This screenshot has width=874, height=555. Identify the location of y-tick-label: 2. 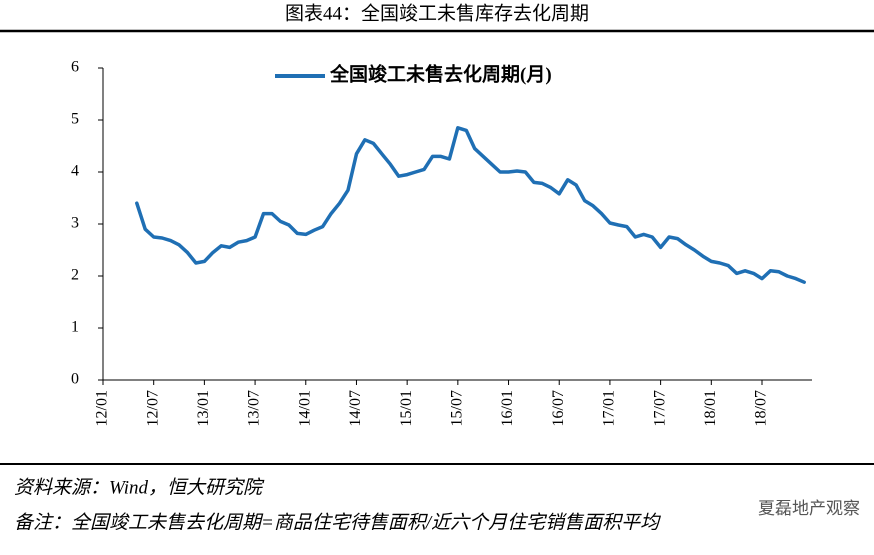
(75, 275).